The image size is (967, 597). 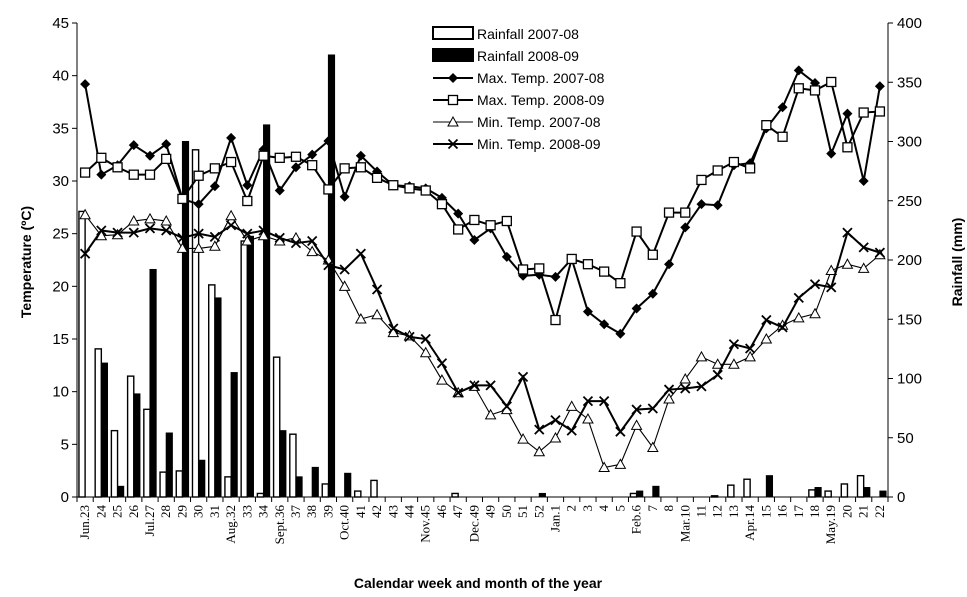 What do you see at coordinates (541, 100) in the screenshot?
I see `legend-label-max-temp-2008-09: Max. Temp. 2008-09` at bounding box center [541, 100].